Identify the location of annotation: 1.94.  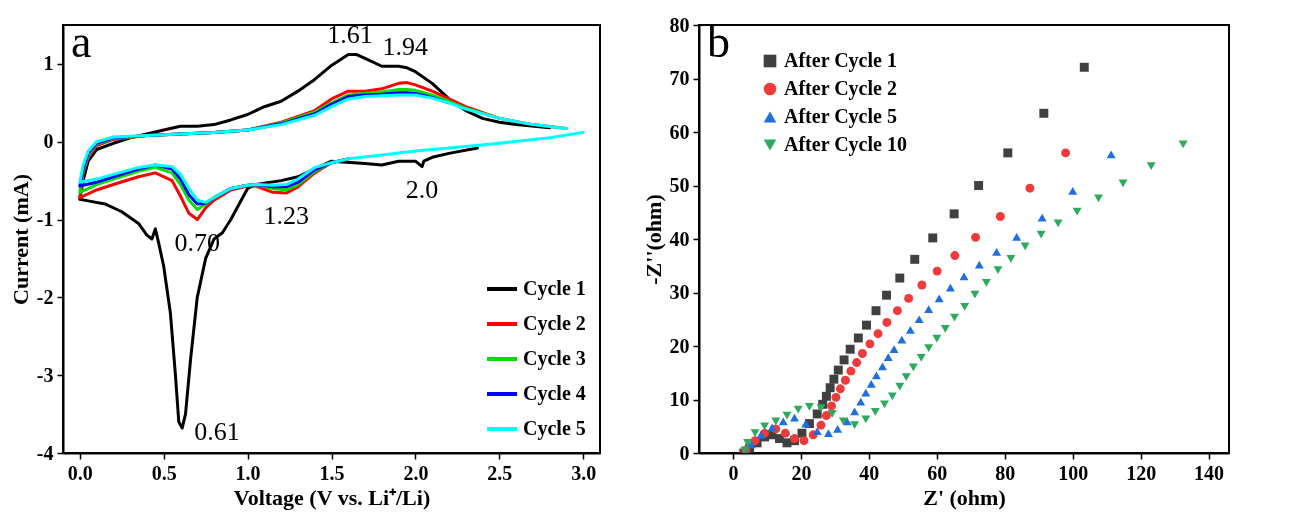
(405, 47).